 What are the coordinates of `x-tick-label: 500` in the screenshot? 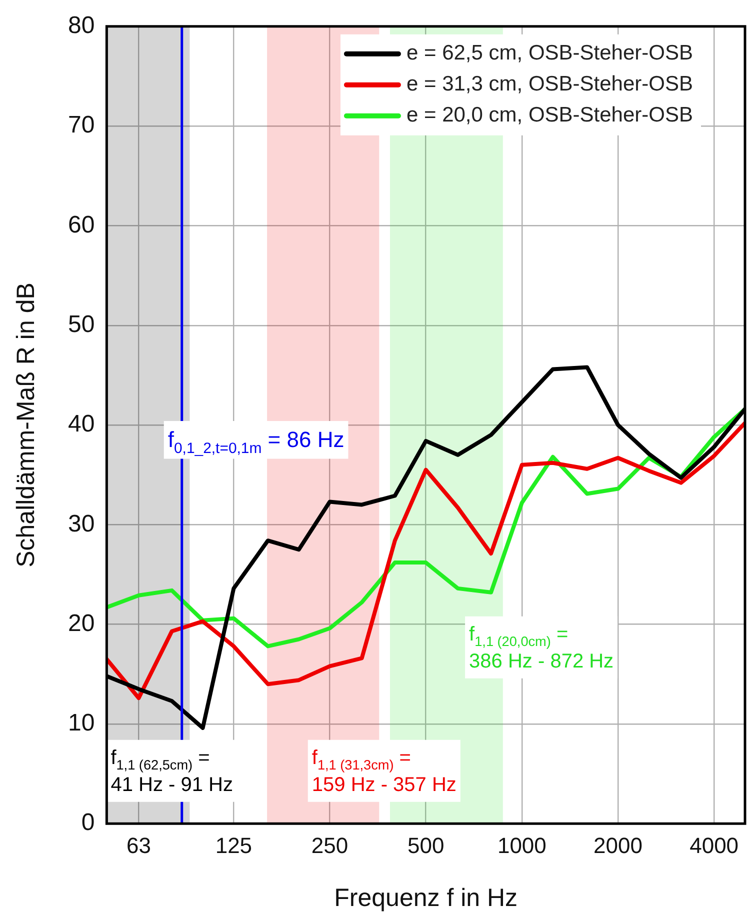 It's located at (425, 845).